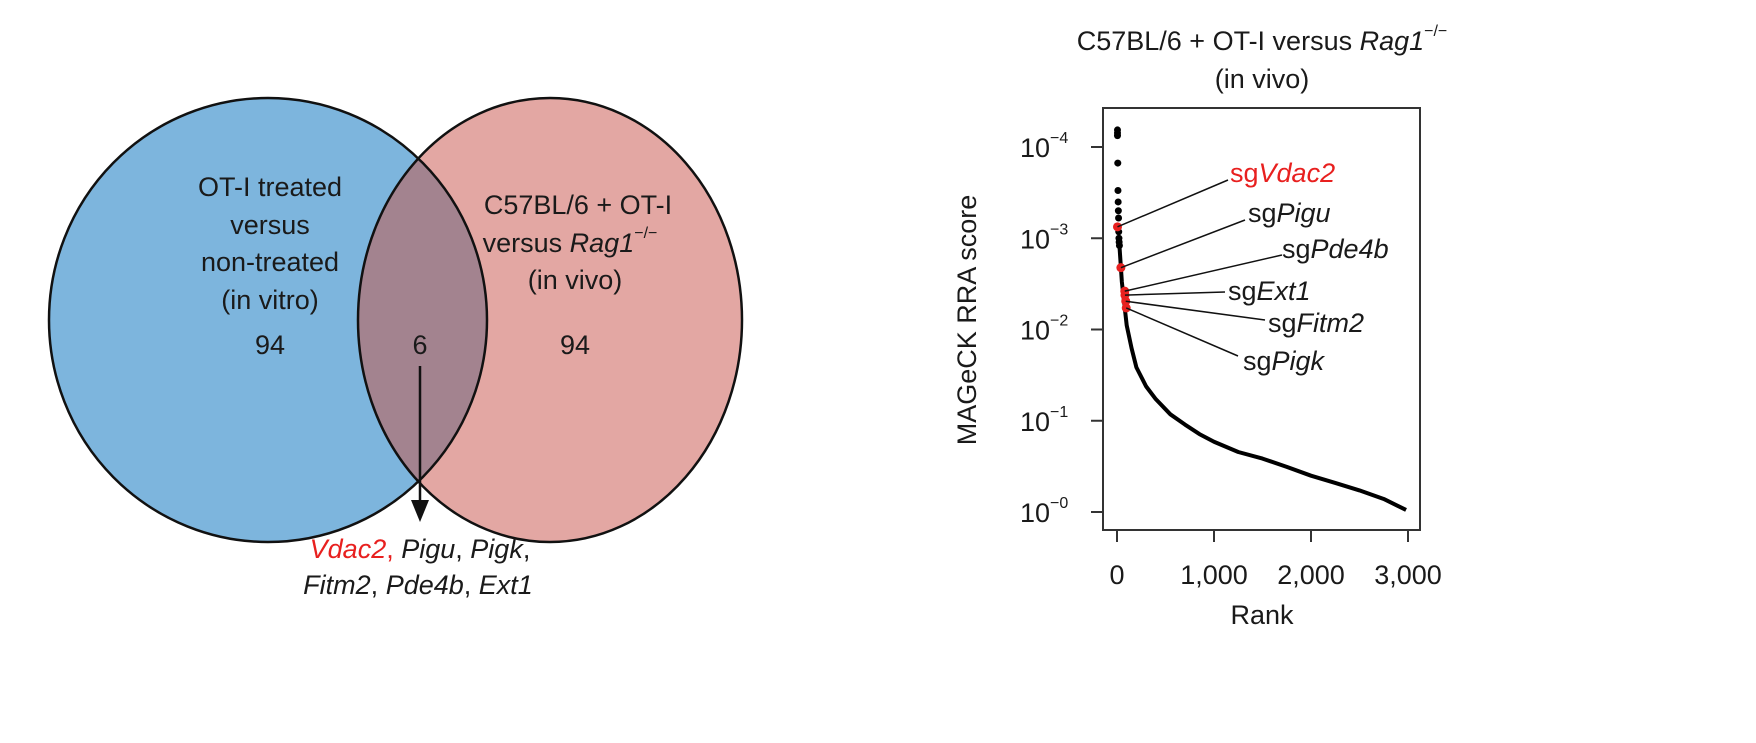 The image size is (1756, 743). I want to click on y-tick-label: 10⁻⁰, so click(1044, 511).